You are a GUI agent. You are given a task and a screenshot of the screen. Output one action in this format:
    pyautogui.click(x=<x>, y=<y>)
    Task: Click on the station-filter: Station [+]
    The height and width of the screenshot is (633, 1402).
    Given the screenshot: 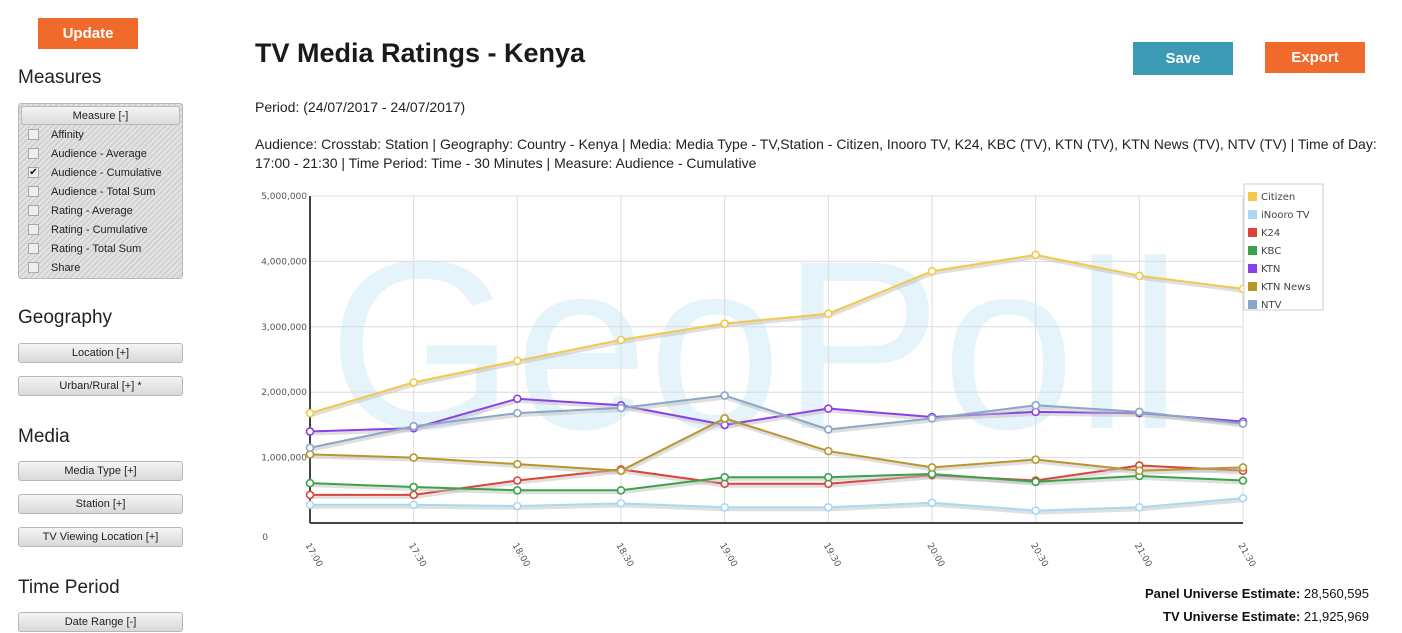 What is the action you would take?
    pyautogui.click(x=100, y=504)
    